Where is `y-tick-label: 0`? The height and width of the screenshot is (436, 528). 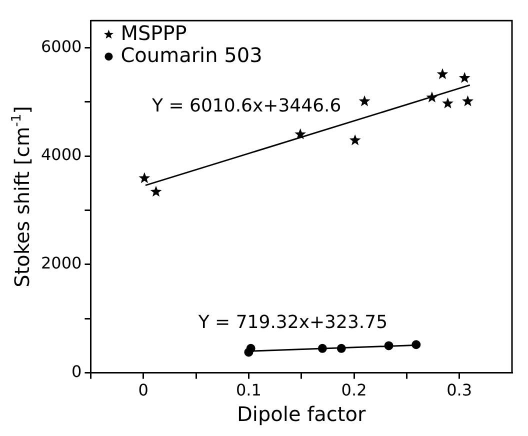 y-tick-label: 0 is located at coordinates (77, 371).